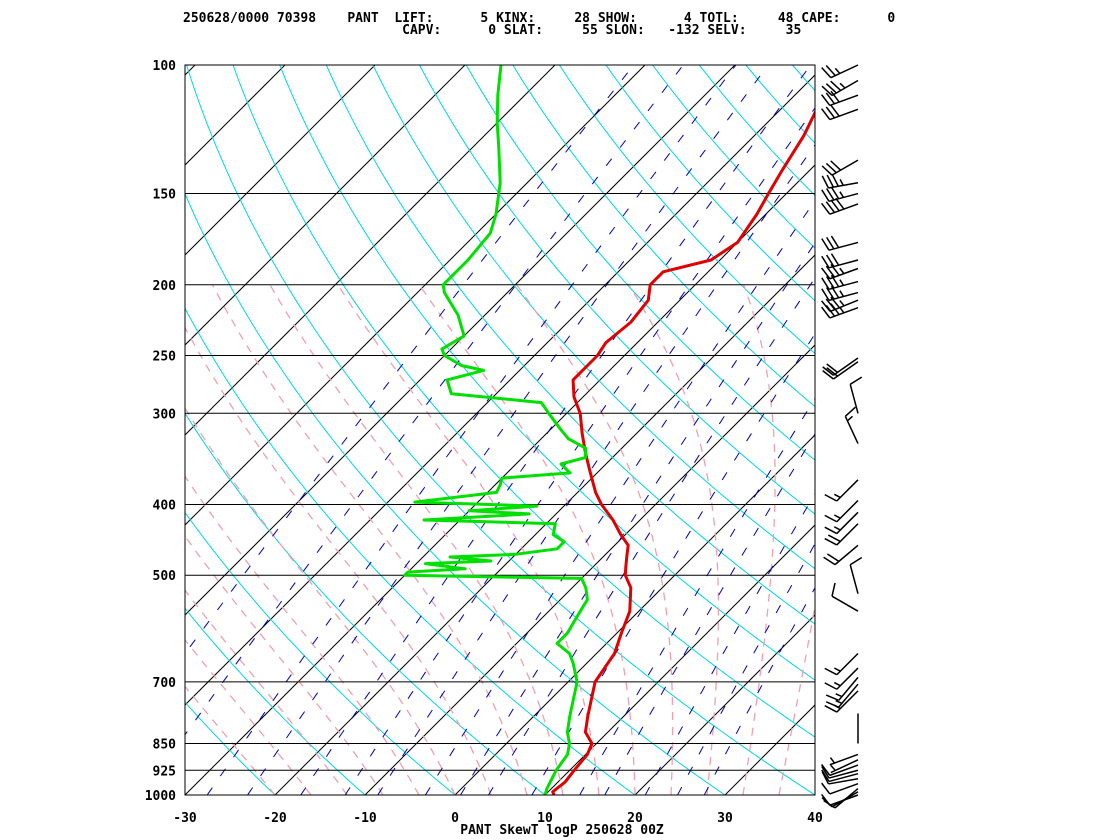 The image size is (1120, 840). Describe the element at coordinates (165, 356) in the screenshot. I see `pressure-tick-label: 250` at that location.